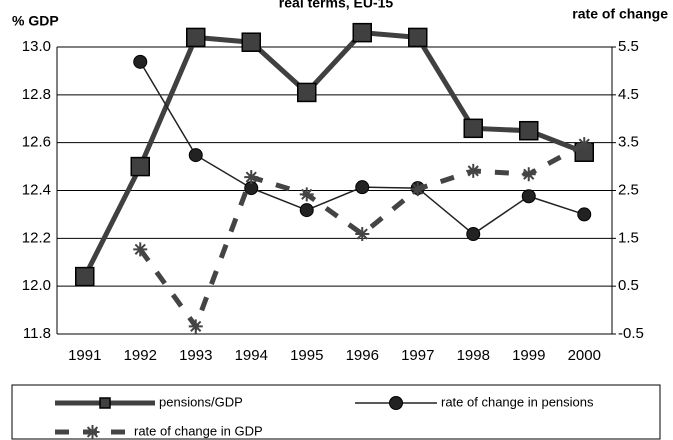  What do you see at coordinates (628, 46) in the screenshot?
I see `y2-tick-label: 5.5` at bounding box center [628, 46].